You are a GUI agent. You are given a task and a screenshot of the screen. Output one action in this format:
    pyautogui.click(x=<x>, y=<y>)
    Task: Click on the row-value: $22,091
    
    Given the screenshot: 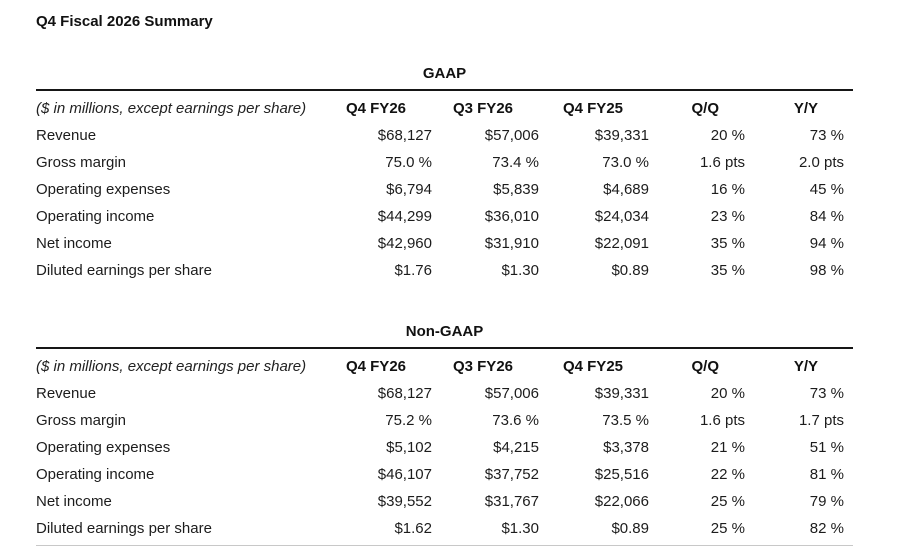 What is the action you would take?
    pyautogui.click(x=621, y=243)
    